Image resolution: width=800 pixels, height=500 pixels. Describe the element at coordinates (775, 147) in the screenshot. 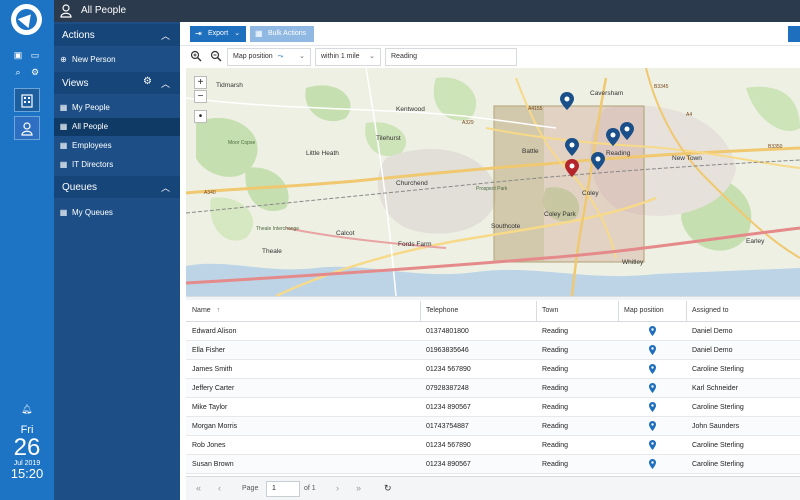

I see `map-label: B3350` at that location.